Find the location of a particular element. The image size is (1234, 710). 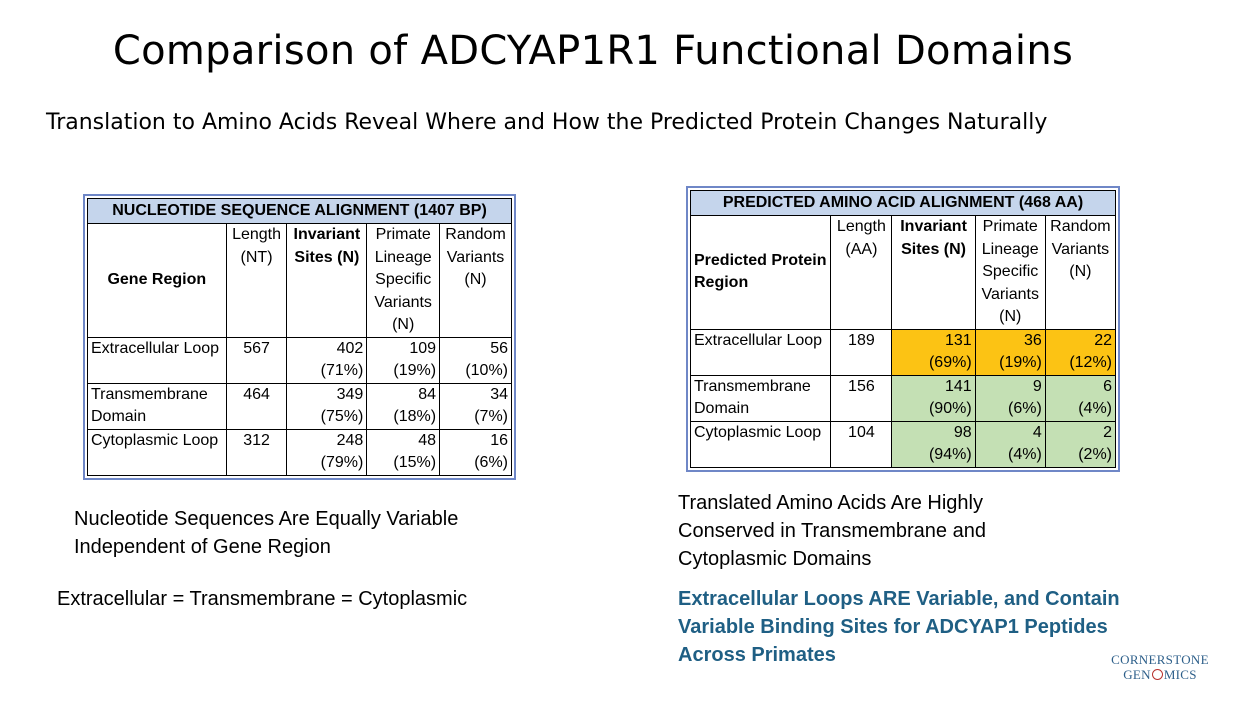

length-cell: 567 is located at coordinates (256, 360).